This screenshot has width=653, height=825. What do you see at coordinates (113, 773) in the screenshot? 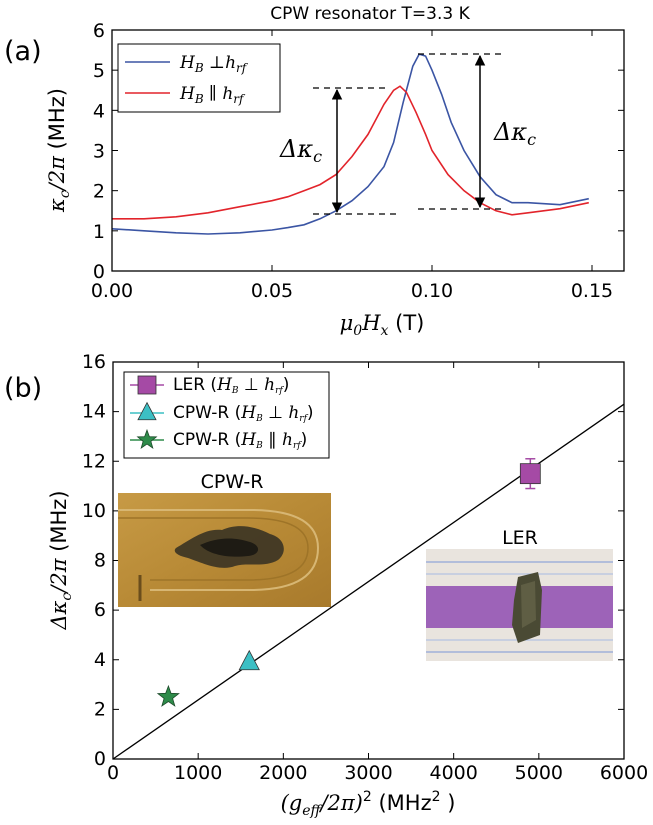
I see `b-xtick-label-0: 0` at bounding box center [113, 773].